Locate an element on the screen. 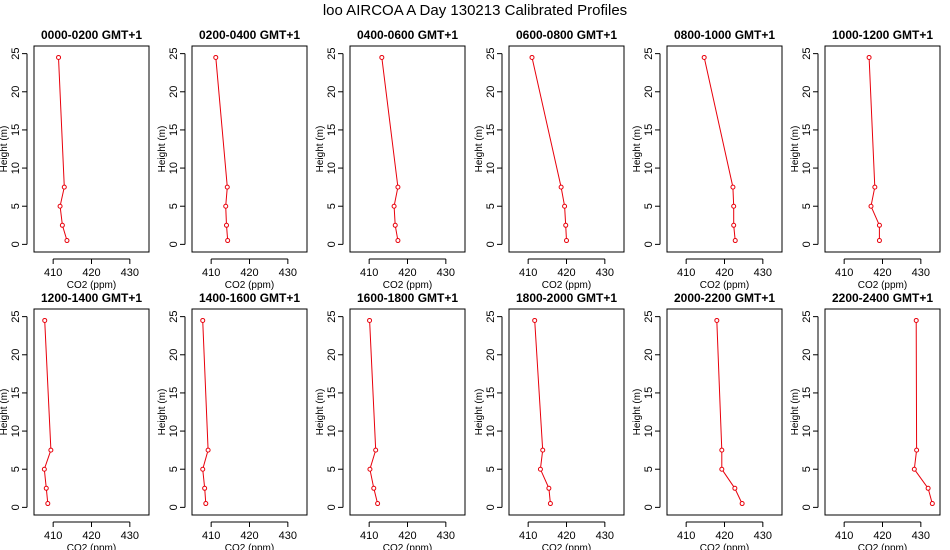  panel-title: 0800-1000 GMT+1 is located at coordinates (724, 35).